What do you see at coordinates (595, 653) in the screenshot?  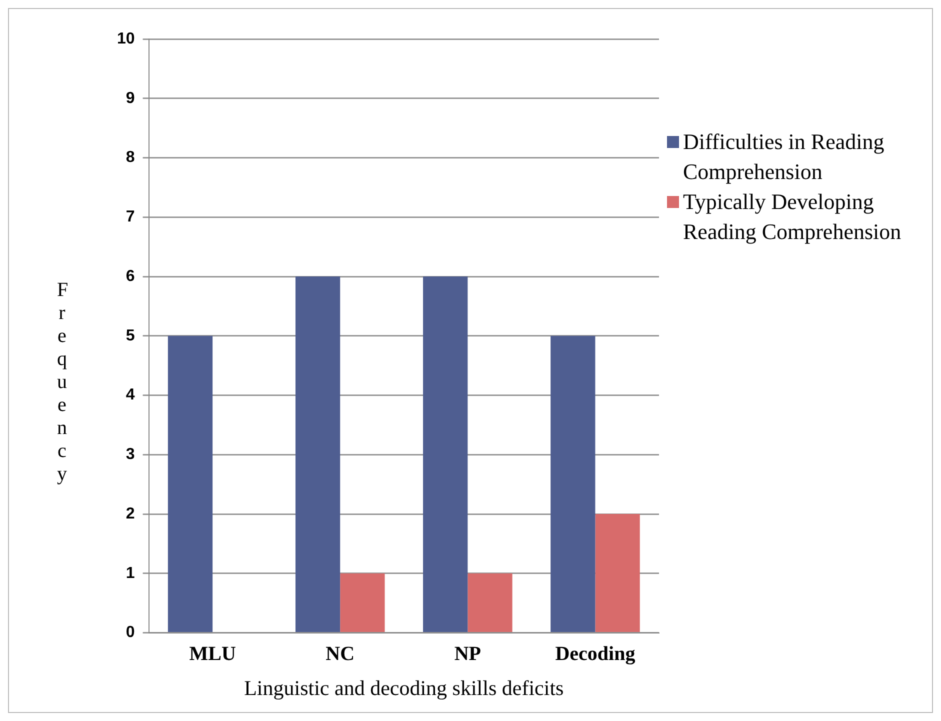 I see `x-tick-label: Decoding` at bounding box center [595, 653].